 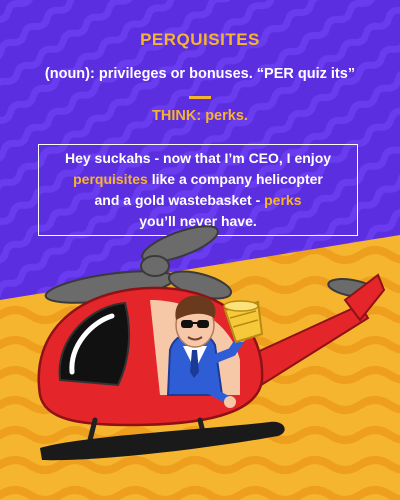 I want to click on landing-skid-bar, so click(x=162, y=441).